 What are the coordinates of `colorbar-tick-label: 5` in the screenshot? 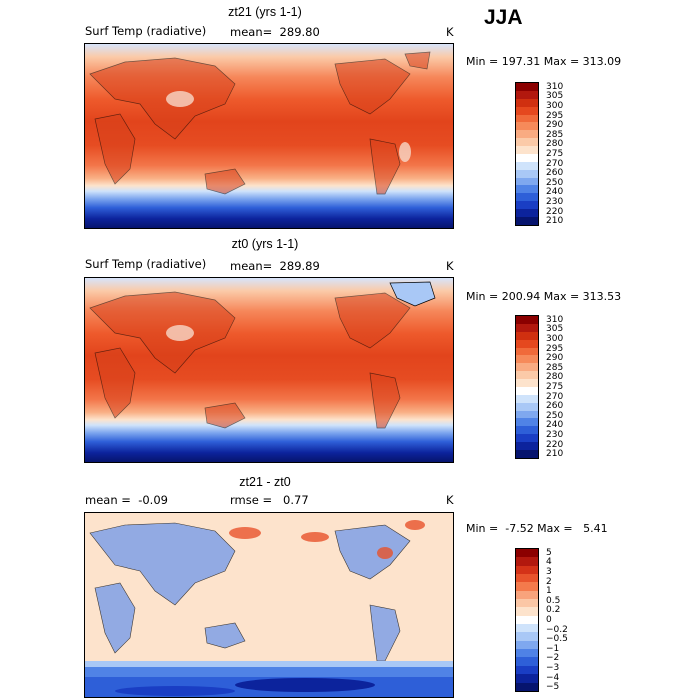 It's located at (549, 552).